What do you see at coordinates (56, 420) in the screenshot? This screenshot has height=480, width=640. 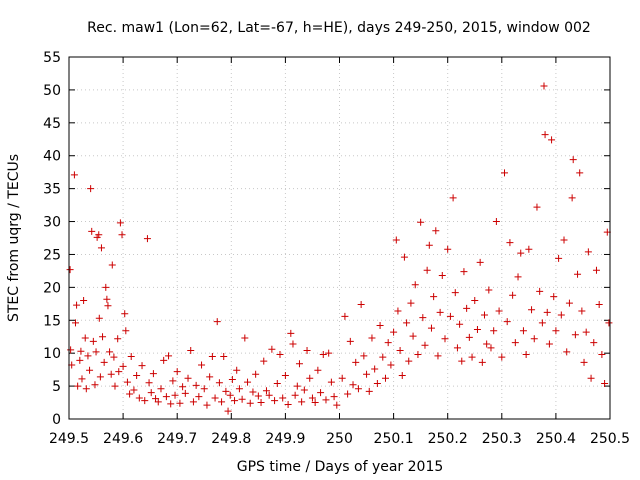 I see `y-tick-label: 0` at bounding box center [56, 420].